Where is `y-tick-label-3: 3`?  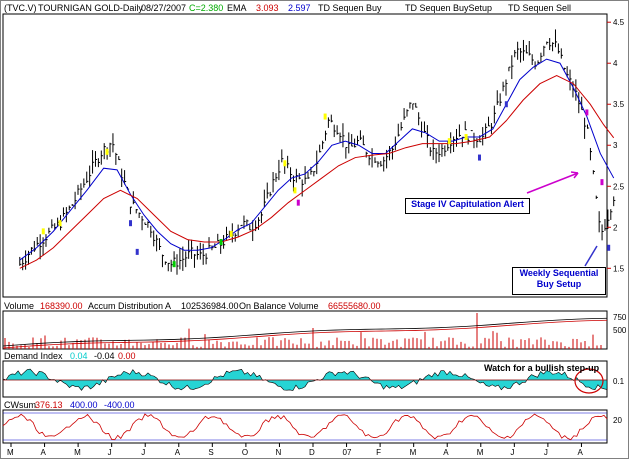
y-tick-label-3: 3 is located at coordinates (615, 145).